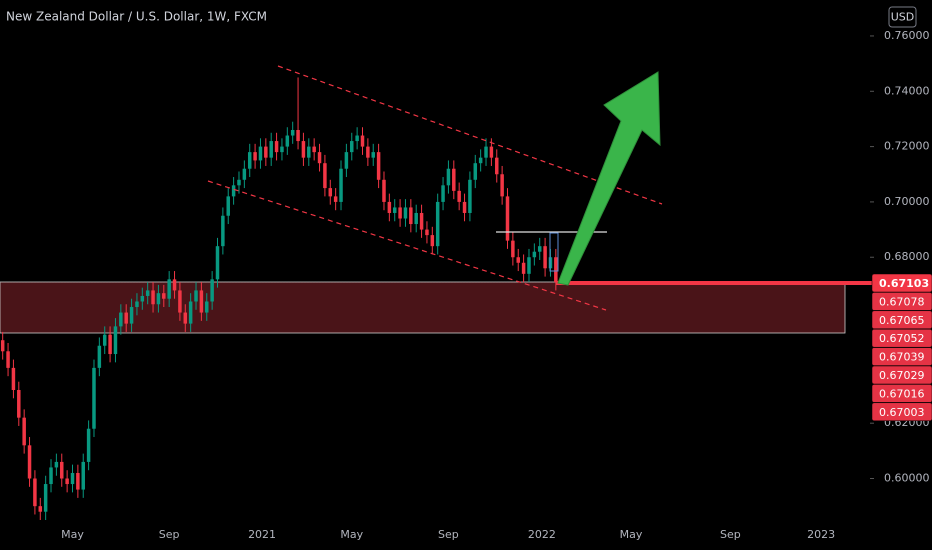  I want to click on price-label: 0.67039, so click(902, 357).